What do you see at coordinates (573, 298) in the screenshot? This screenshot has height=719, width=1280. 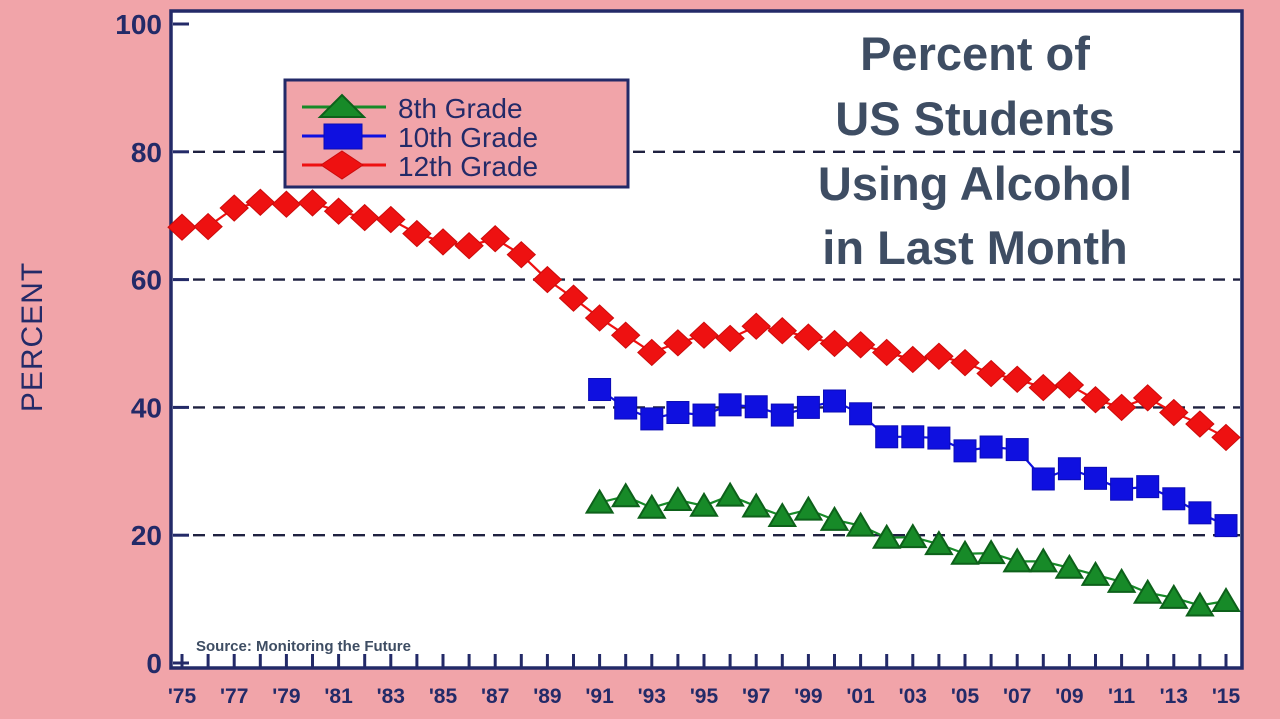 I see `data-point-1990` at bounding box center [573, 298].